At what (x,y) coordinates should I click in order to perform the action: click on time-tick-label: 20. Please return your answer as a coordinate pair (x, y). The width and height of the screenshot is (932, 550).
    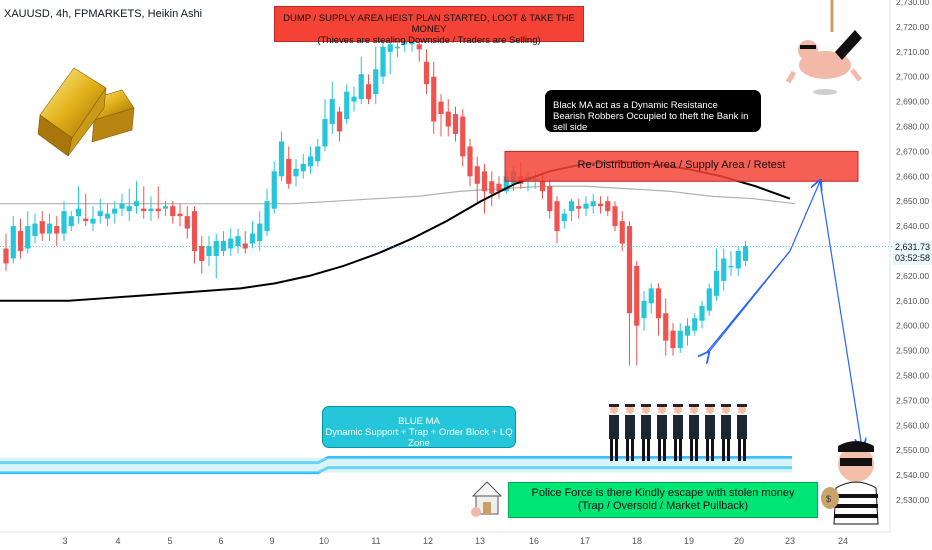
    Looking at the image, I should click on (739, 541).